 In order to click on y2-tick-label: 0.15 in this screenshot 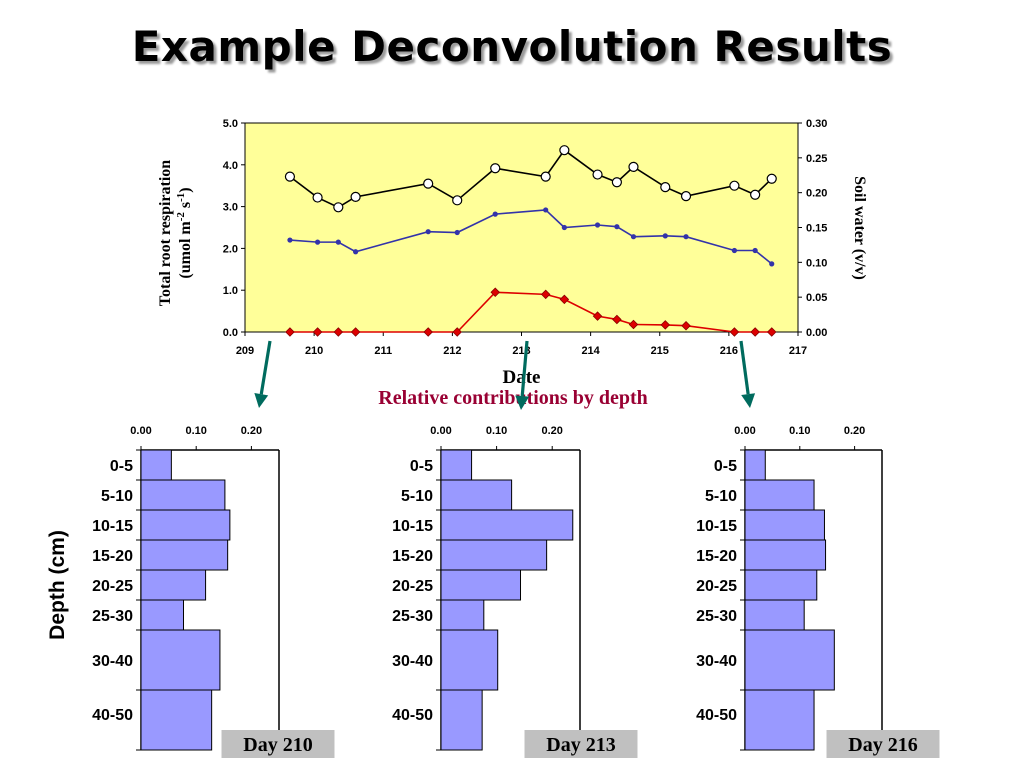, I will do `click(816, 229)`.